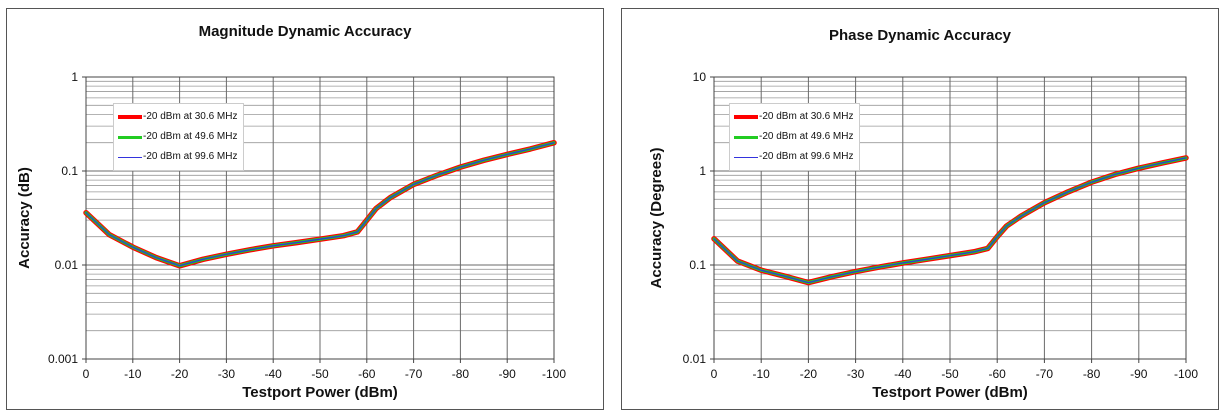 This screenshot has height=411, width=1225. Describe the element at coordinates (63, 359) in the screenshot. I see `y-tick-label: 0.001` at that location.